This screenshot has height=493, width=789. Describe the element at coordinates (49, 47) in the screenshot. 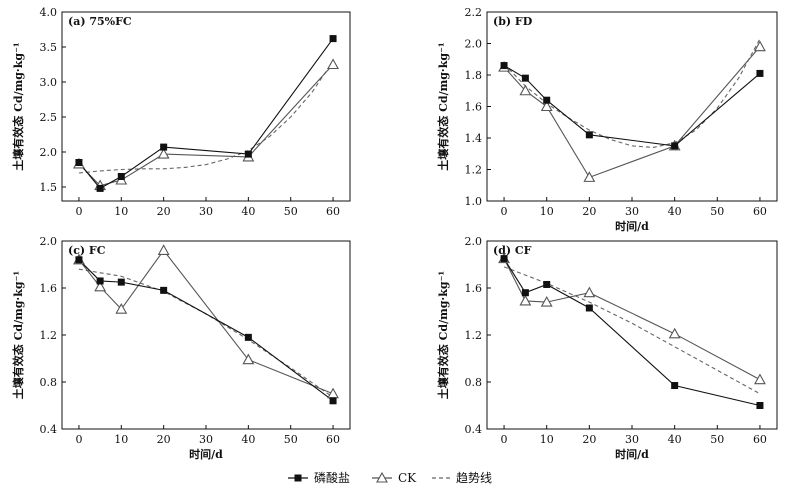

I see `y-tick-label: 3.5` at that location.